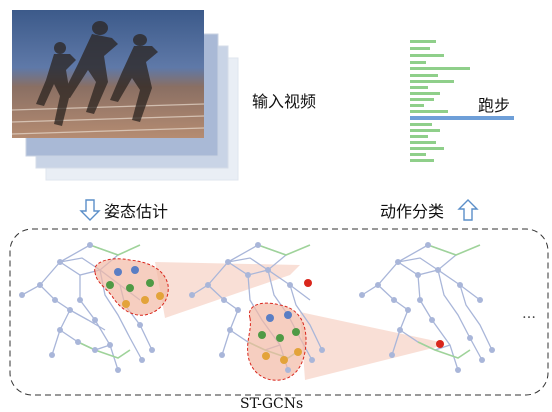 Image resolution: width=552 pixels, height=412 pixels. What do you see at coordinates (372, 346) in the screenshot?
I see `receptive-field-wedge` at bounding box center [372, 346].